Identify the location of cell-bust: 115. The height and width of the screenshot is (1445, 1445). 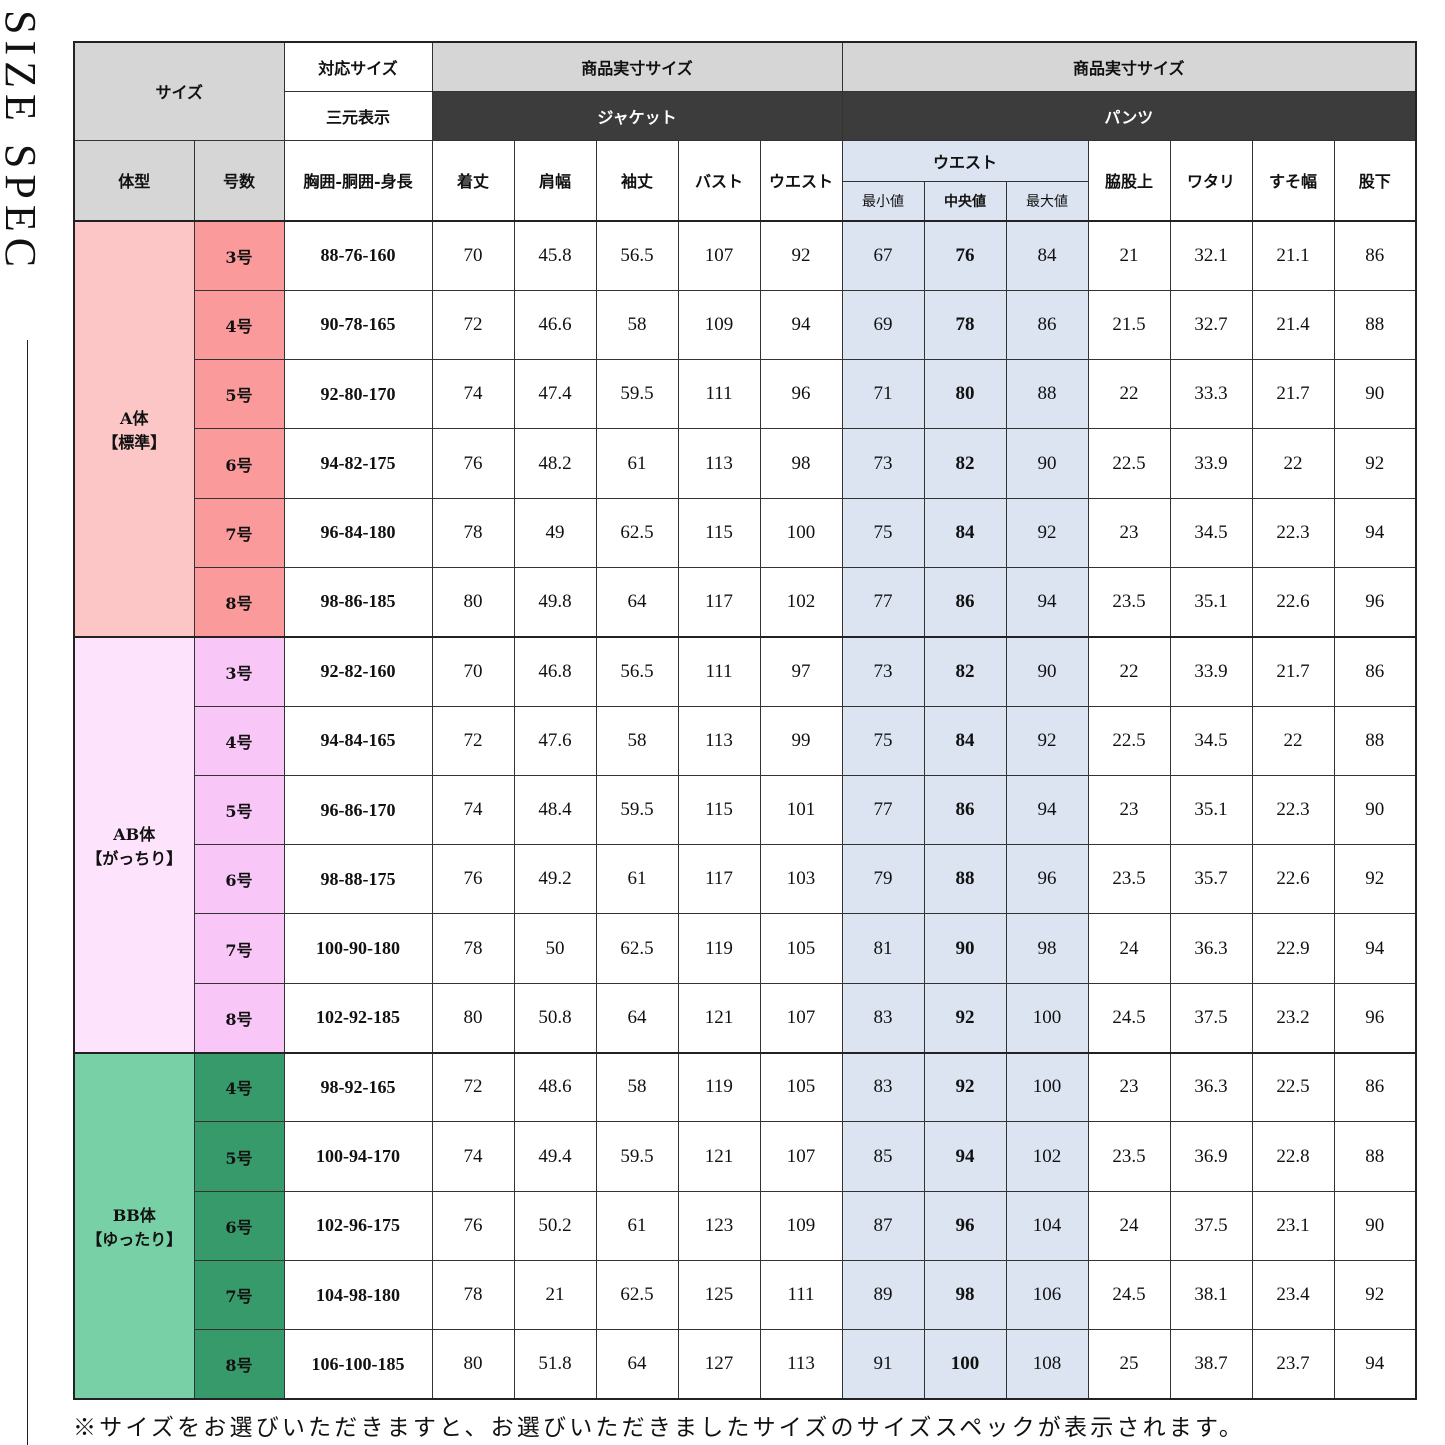
(719, 532).